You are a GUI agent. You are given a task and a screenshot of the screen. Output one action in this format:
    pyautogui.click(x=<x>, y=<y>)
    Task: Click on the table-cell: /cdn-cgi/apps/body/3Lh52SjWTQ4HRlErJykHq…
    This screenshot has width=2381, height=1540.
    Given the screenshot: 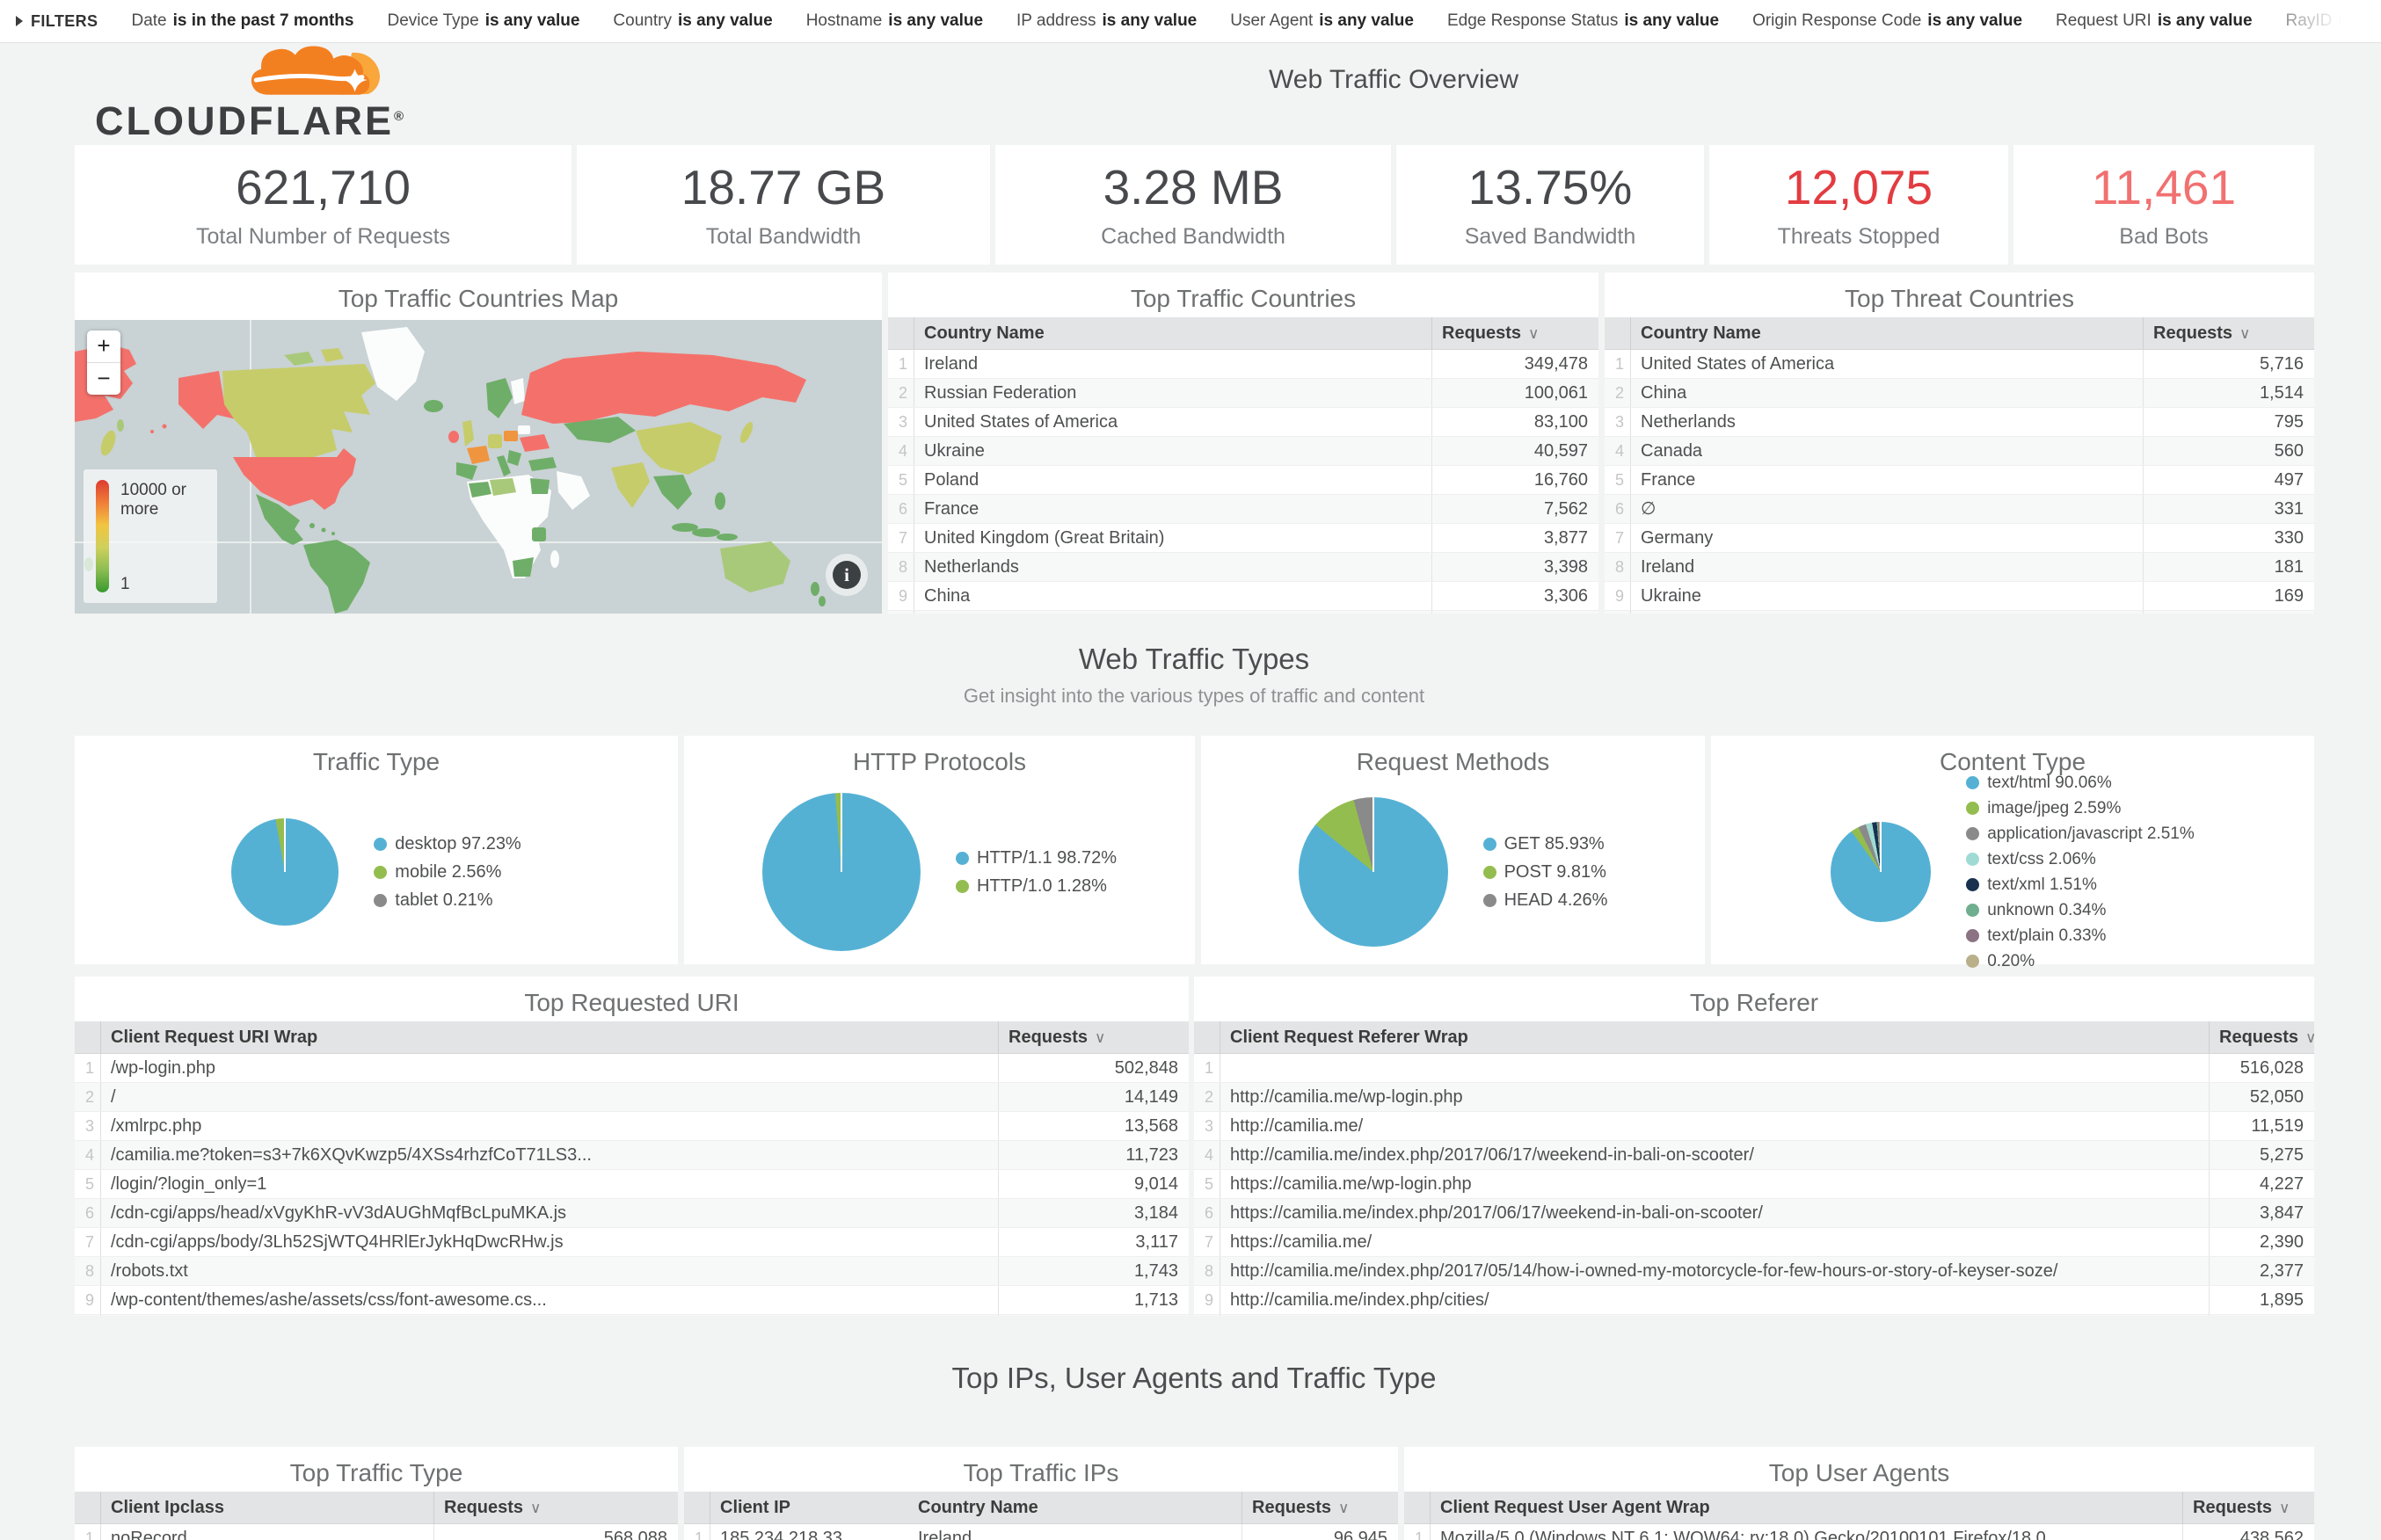 What is the action you would take?
    pyautogui.click(x=337, y=1242)
    